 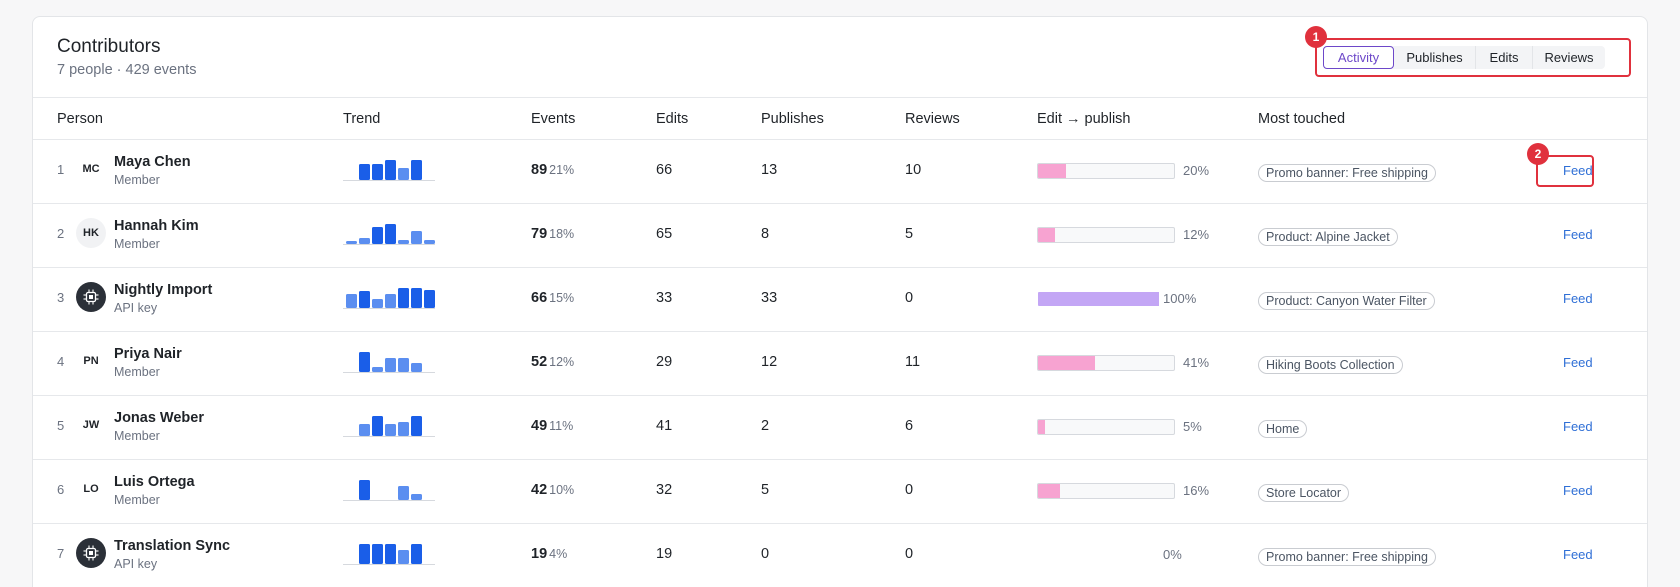 What do you see at coordinates (562, 298) in the screenshot?
I see `events-share: 15%` at bounding box center [562, 298].